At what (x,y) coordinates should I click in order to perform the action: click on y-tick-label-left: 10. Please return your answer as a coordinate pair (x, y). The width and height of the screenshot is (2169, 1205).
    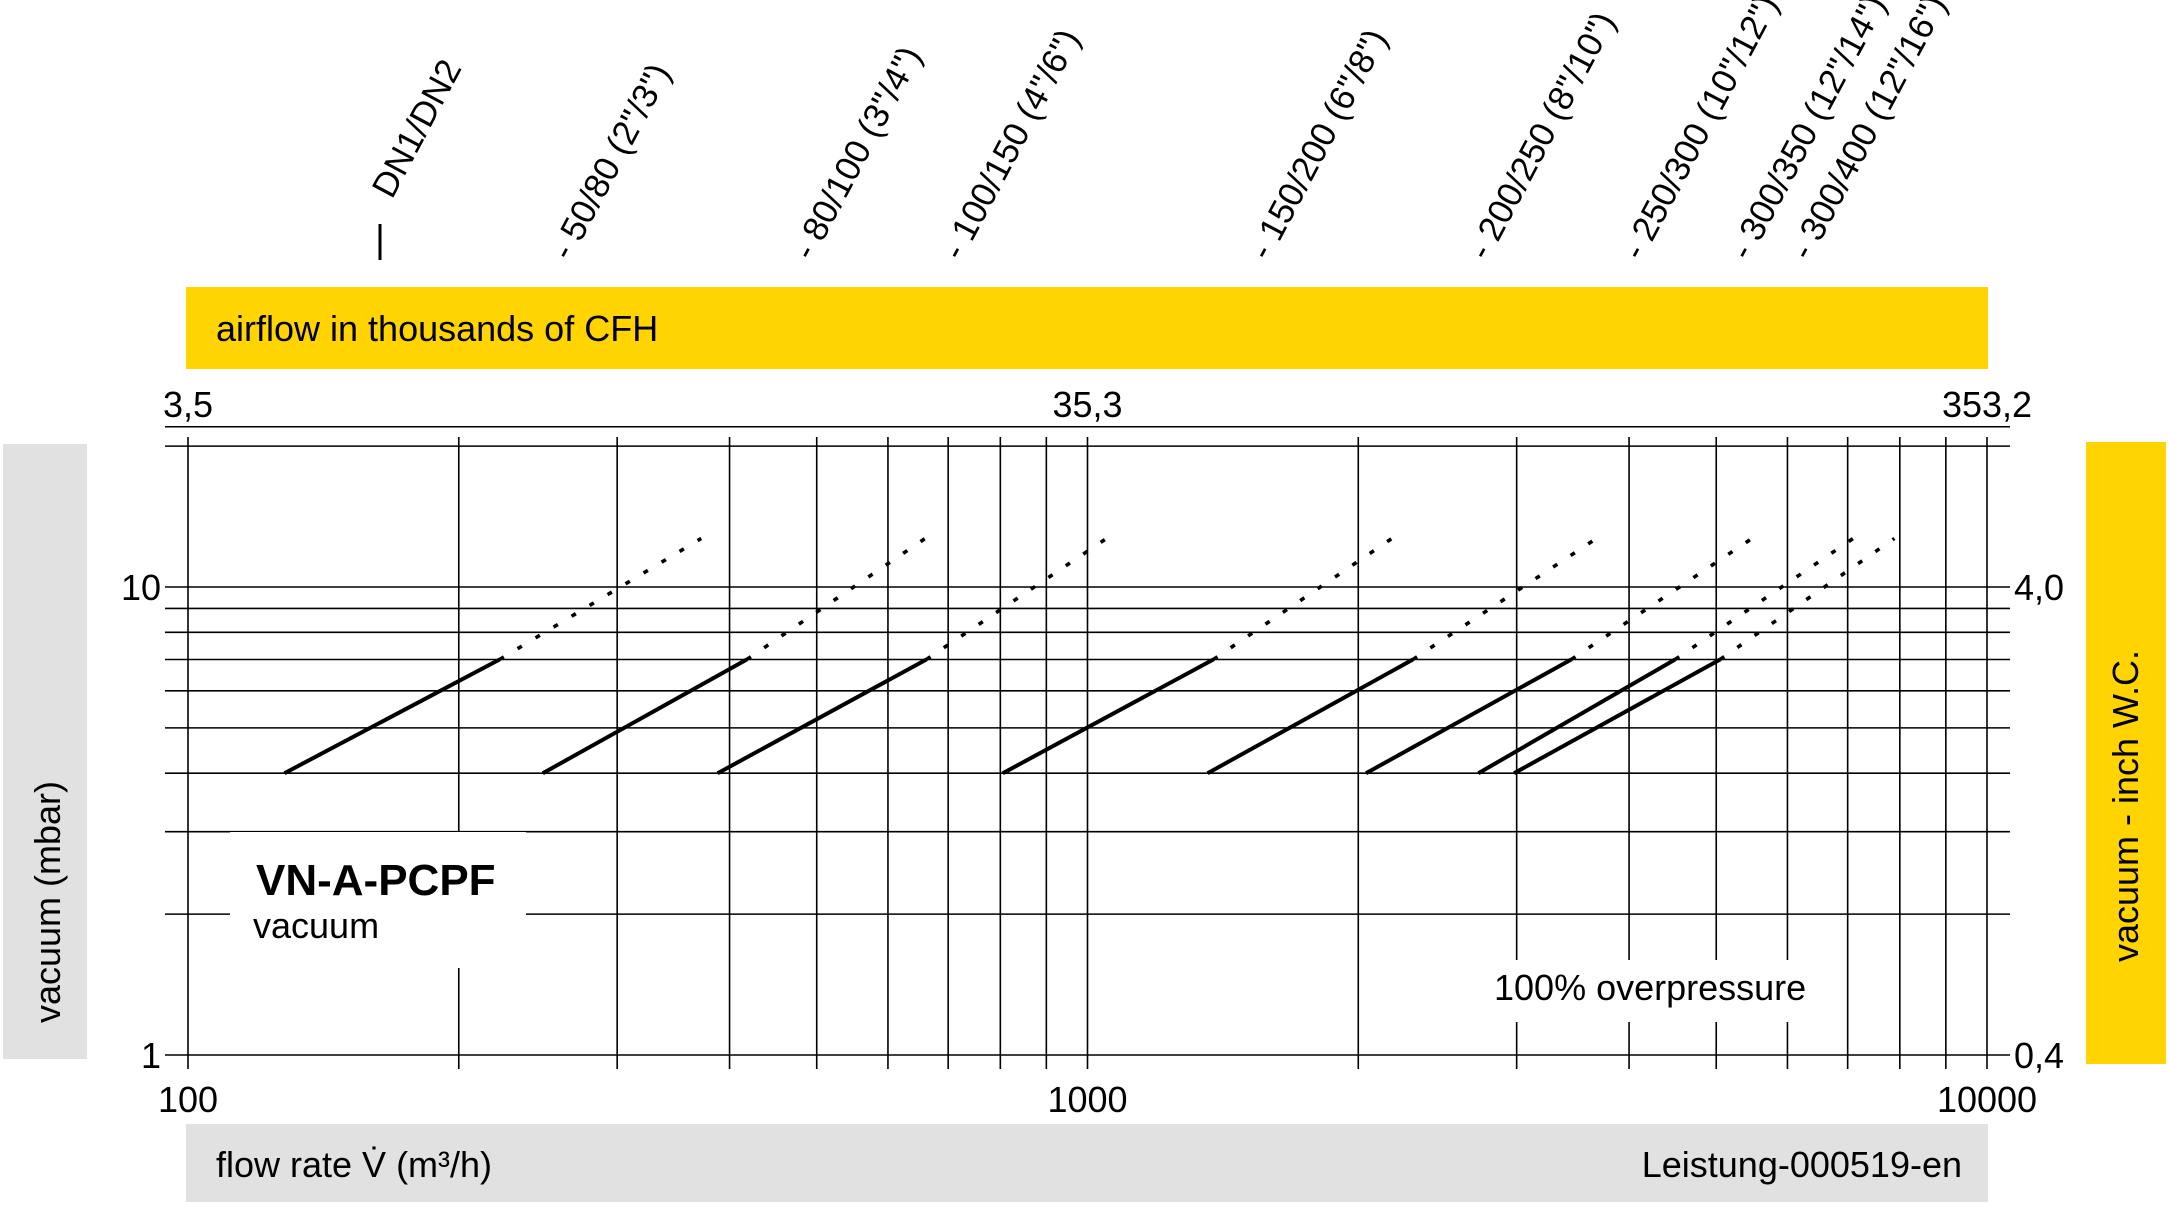
    Looking at the image, I should click on (141, 587).